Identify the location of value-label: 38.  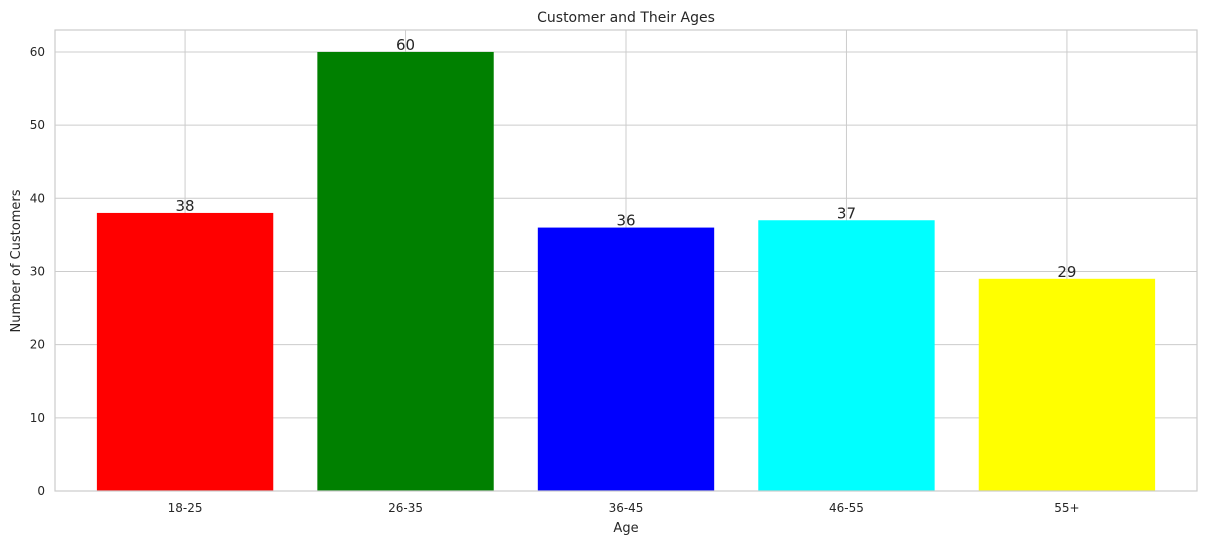
(185, 206).